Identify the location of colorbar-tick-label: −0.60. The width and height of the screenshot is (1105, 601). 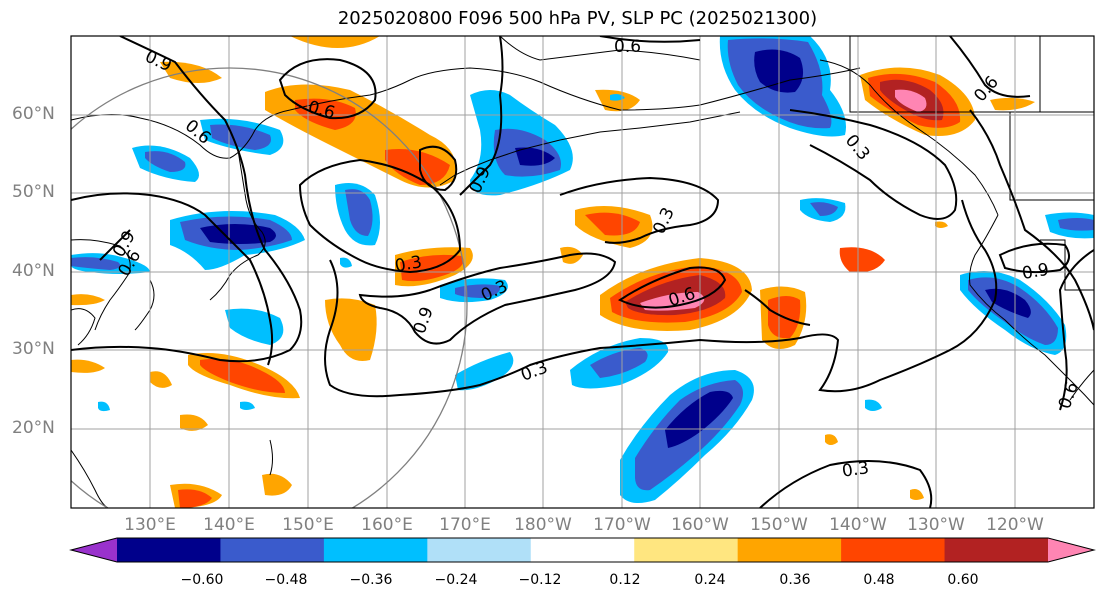
(202, 580).